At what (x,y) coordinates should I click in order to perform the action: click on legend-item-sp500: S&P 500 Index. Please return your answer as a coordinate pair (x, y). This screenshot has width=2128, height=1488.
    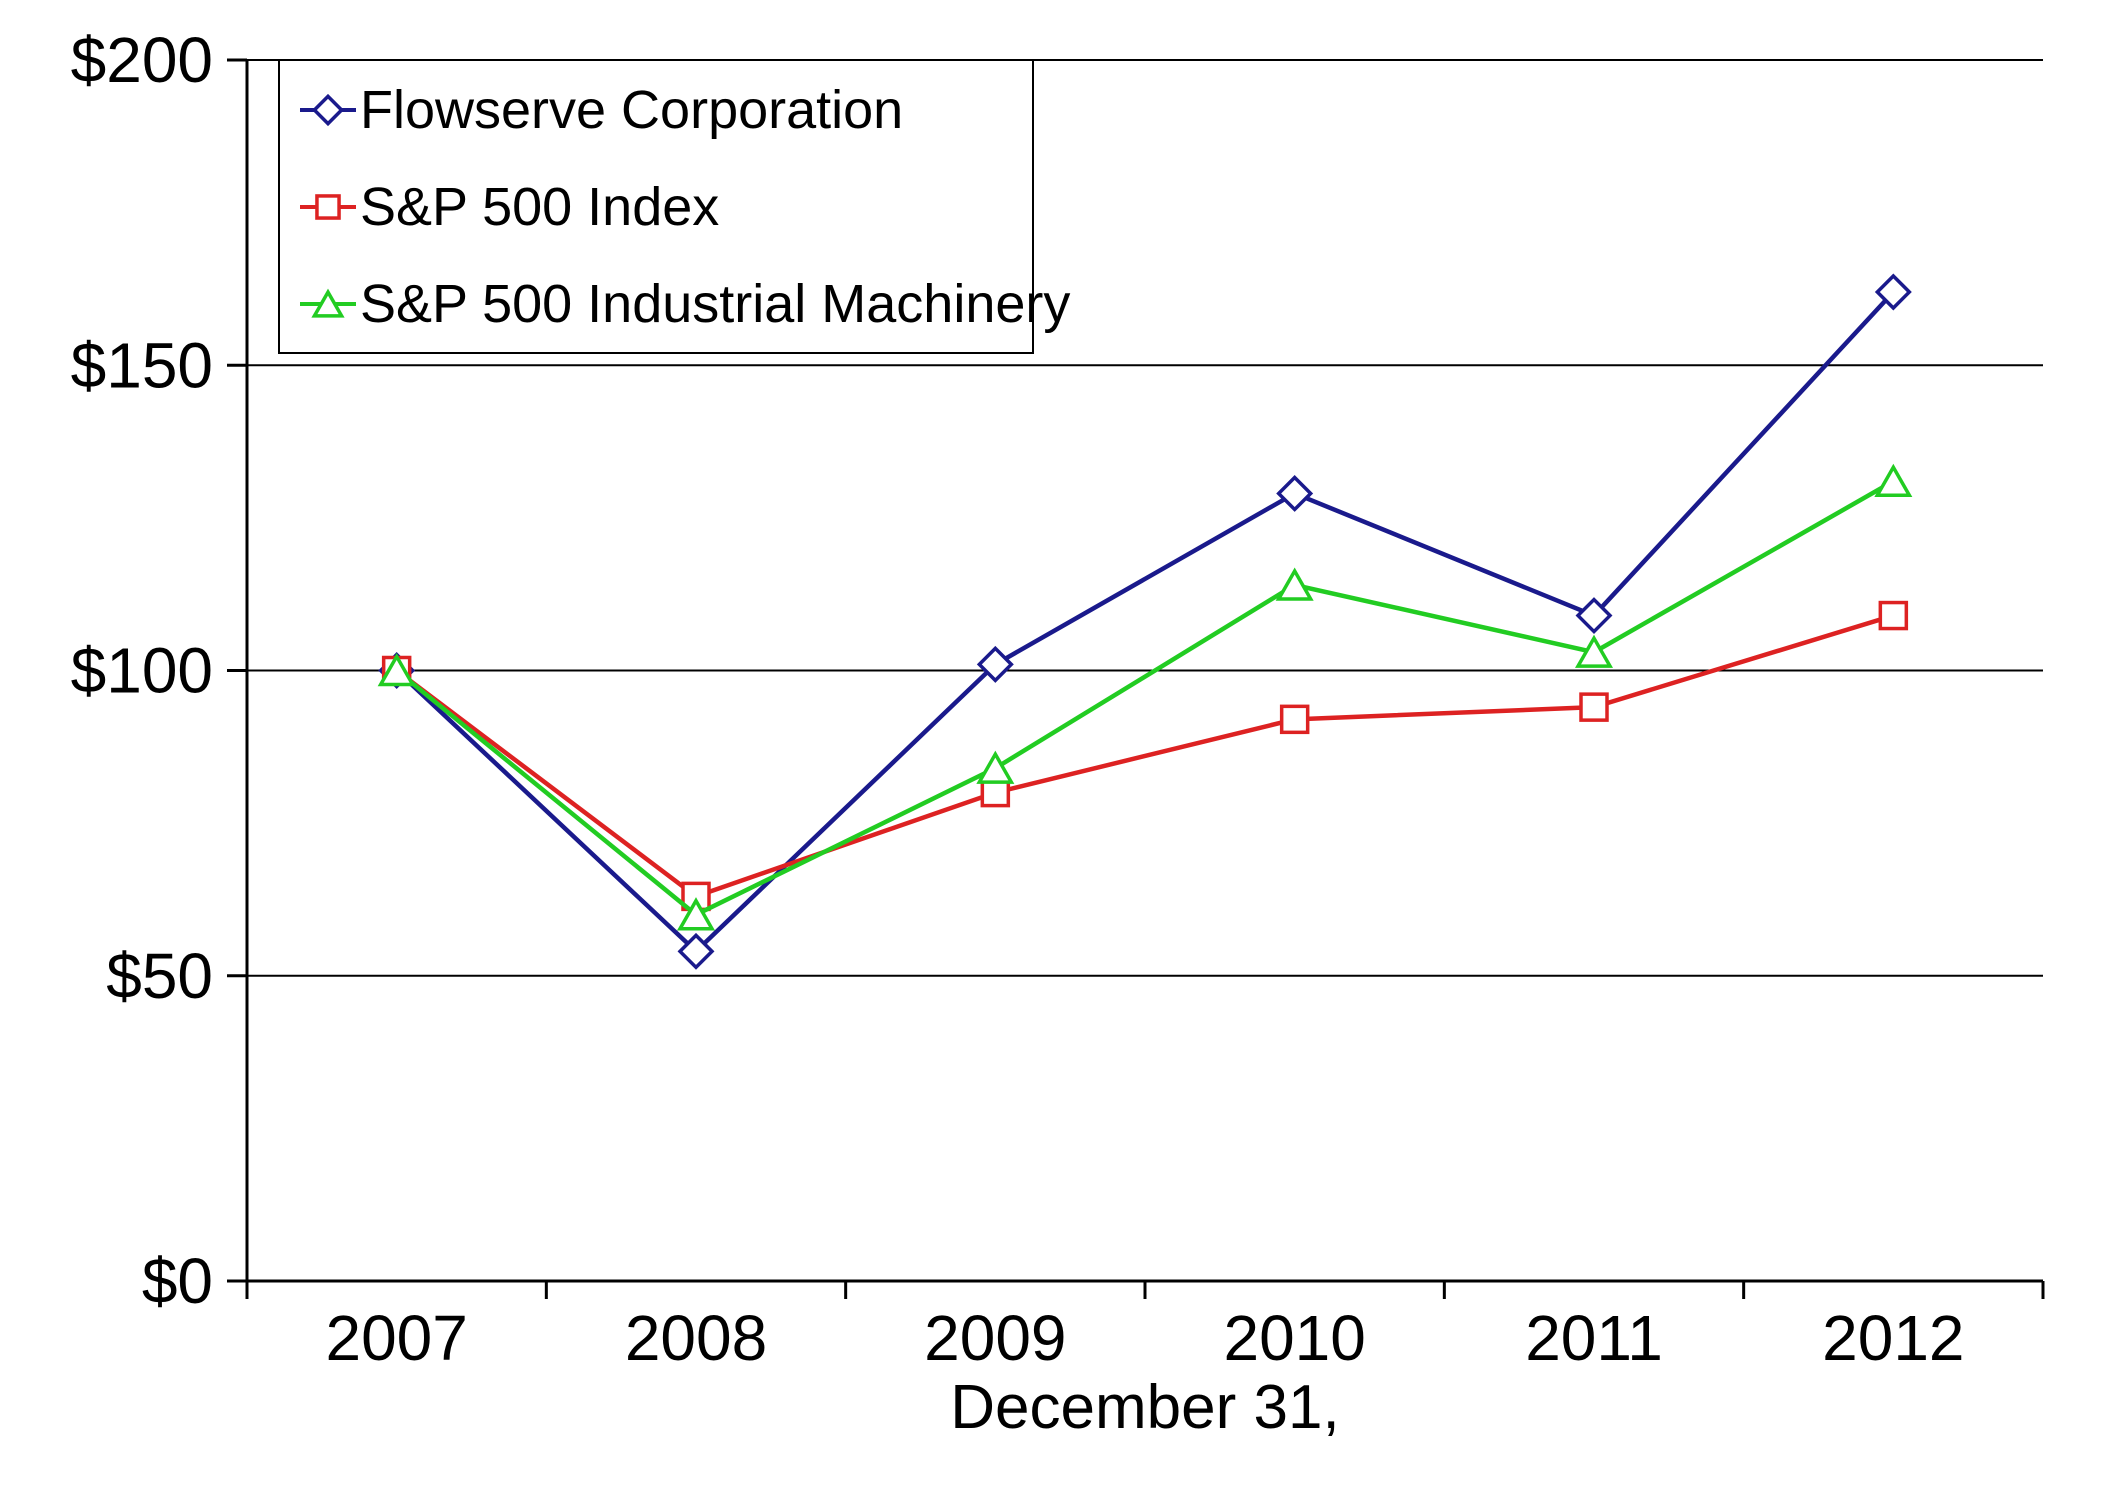
    Looking at the image, I should click on (666, 207).